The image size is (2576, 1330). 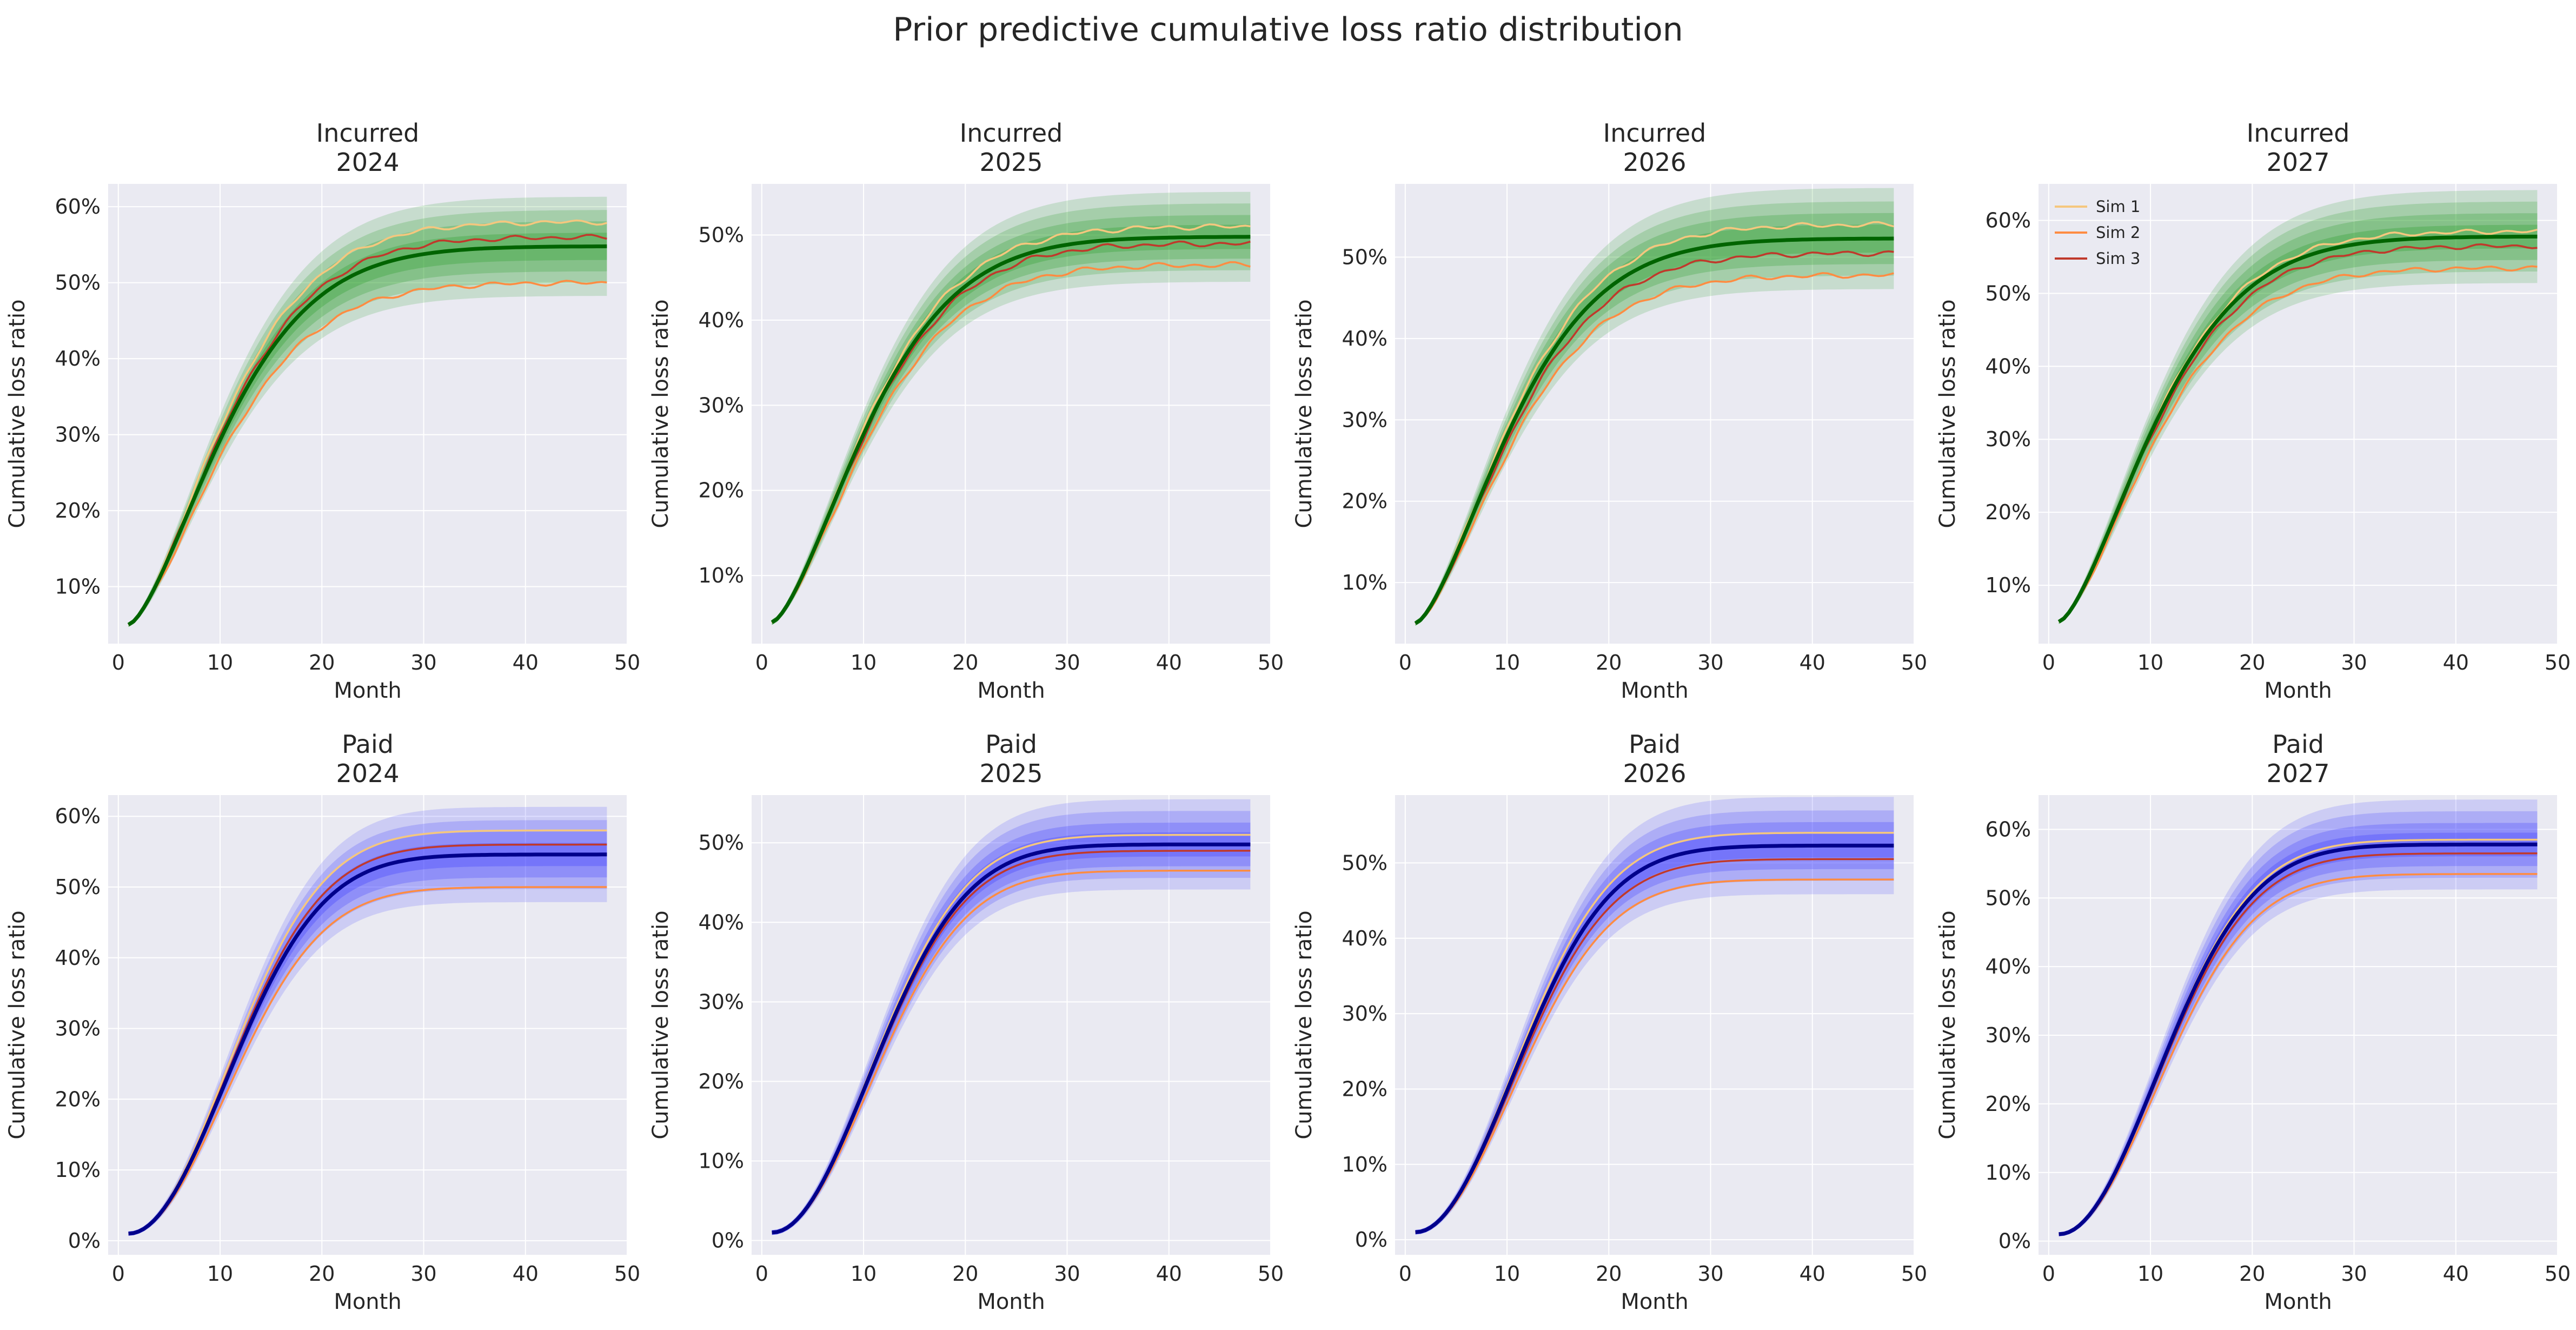 I want to click on panel-title-year: 2027, so click(x=2297, y=162).